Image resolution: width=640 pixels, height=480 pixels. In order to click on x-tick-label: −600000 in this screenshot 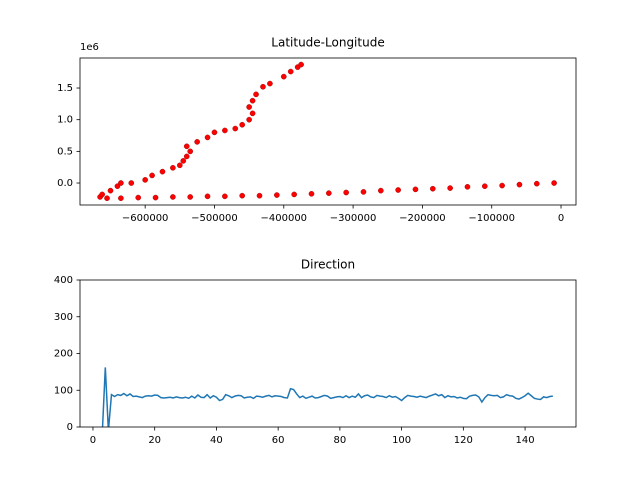, I will do `click(145, 218)`.